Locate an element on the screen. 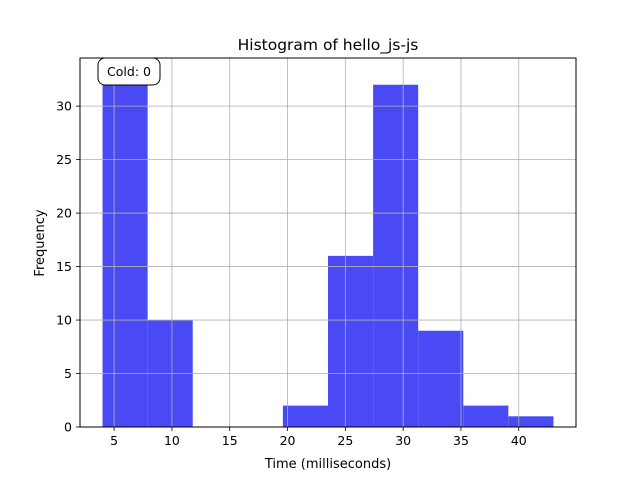  annotation-text: Cold: 0 is located at coordinates (129, 71).